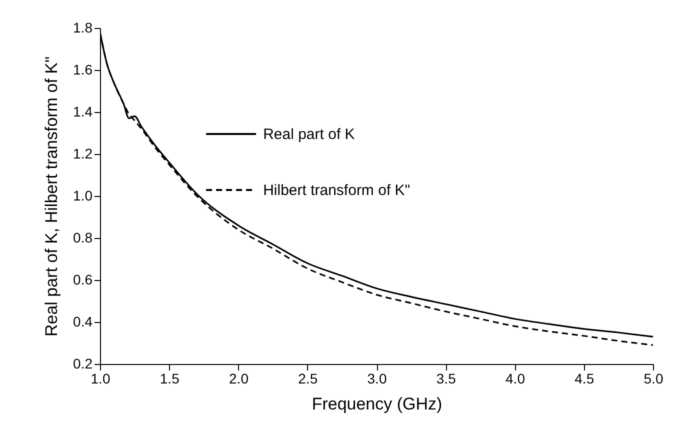 Image resolution: width=684 pixels, height=441 pixels. I want to click on y-tick-label: 0.4, so click(83, 322).